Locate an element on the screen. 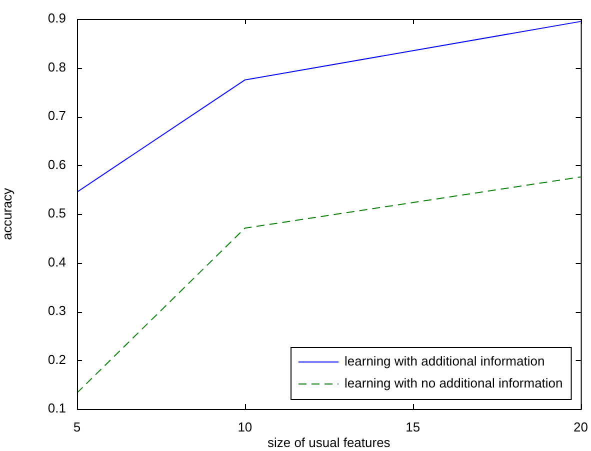 Image resolution: width=591 pixels, height=451 pixels. legend-label: learning with no additional information is located at coordinates (453, 383).